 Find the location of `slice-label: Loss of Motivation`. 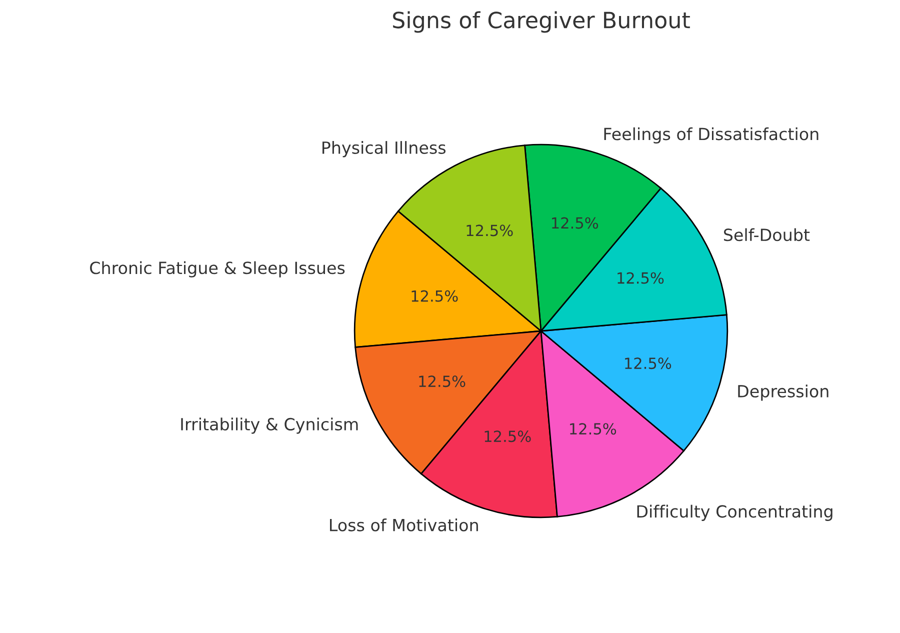

slice-label: Loss of Motivation is located at coordinates (404, 525).